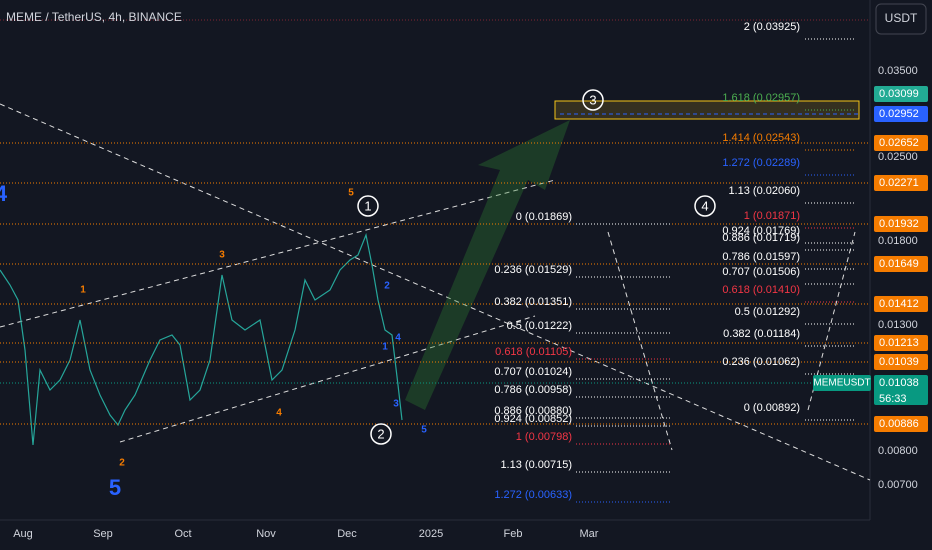 This screenshot has height=550, width=932. Describe the element at coordinates (544, 437) in the screenshot. I see `fib-label: 1 (0.00798)` at that location.